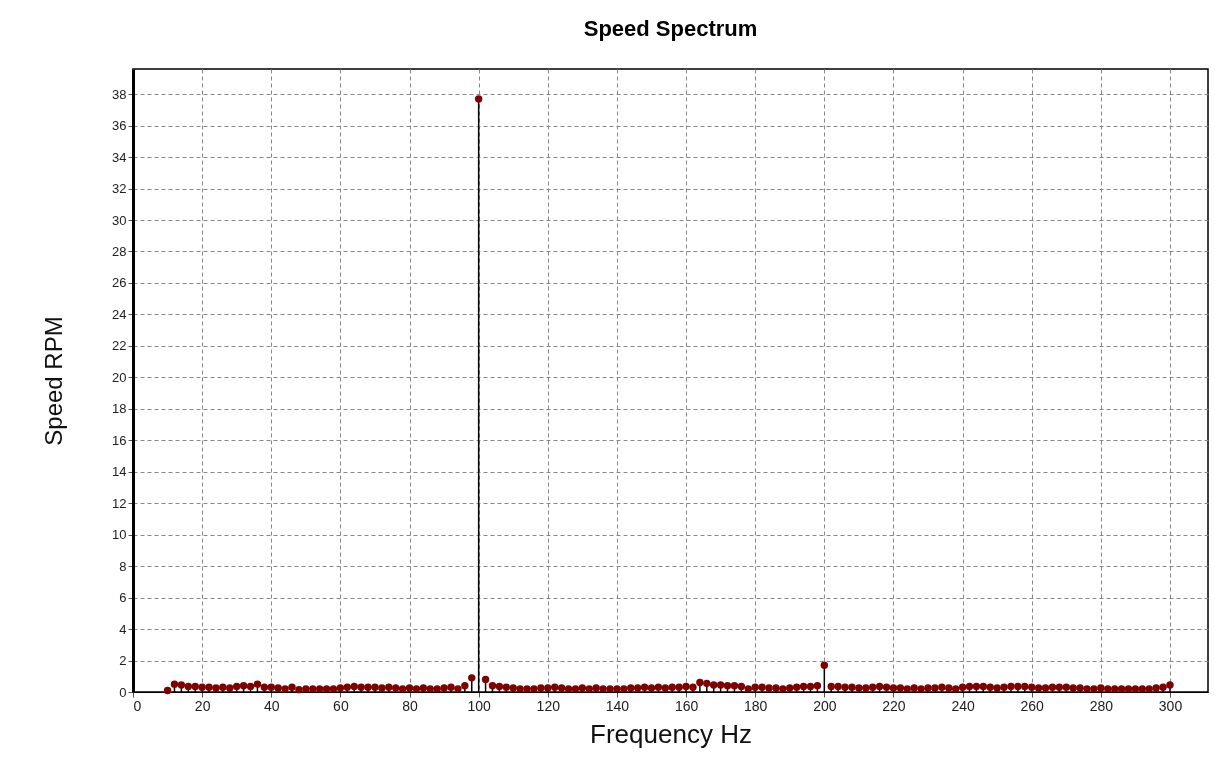  I want to click on x-axis-title: Frequency Hz, so click(671, 733).